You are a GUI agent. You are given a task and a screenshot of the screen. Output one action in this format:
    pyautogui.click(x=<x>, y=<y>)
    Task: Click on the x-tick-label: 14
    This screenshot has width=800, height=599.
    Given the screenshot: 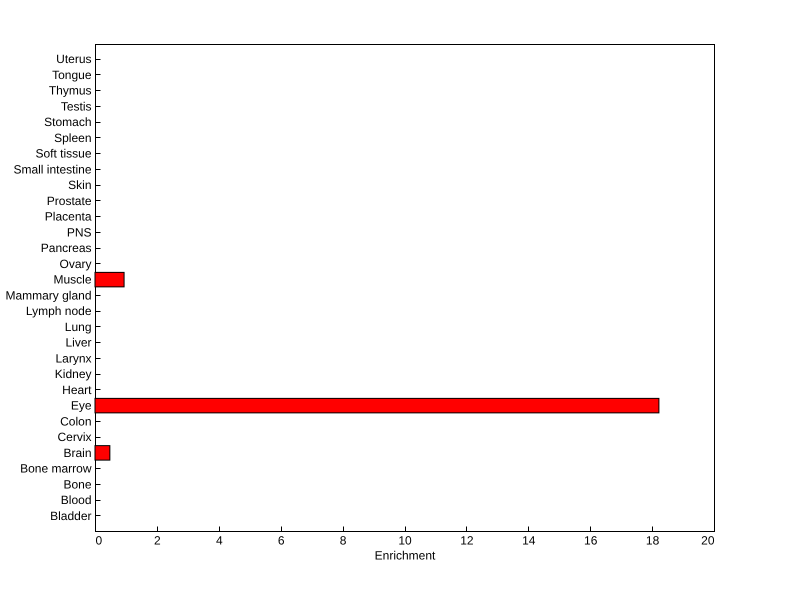 What is the action you would take?
    pyautogui.click(x=529, y=541)
    